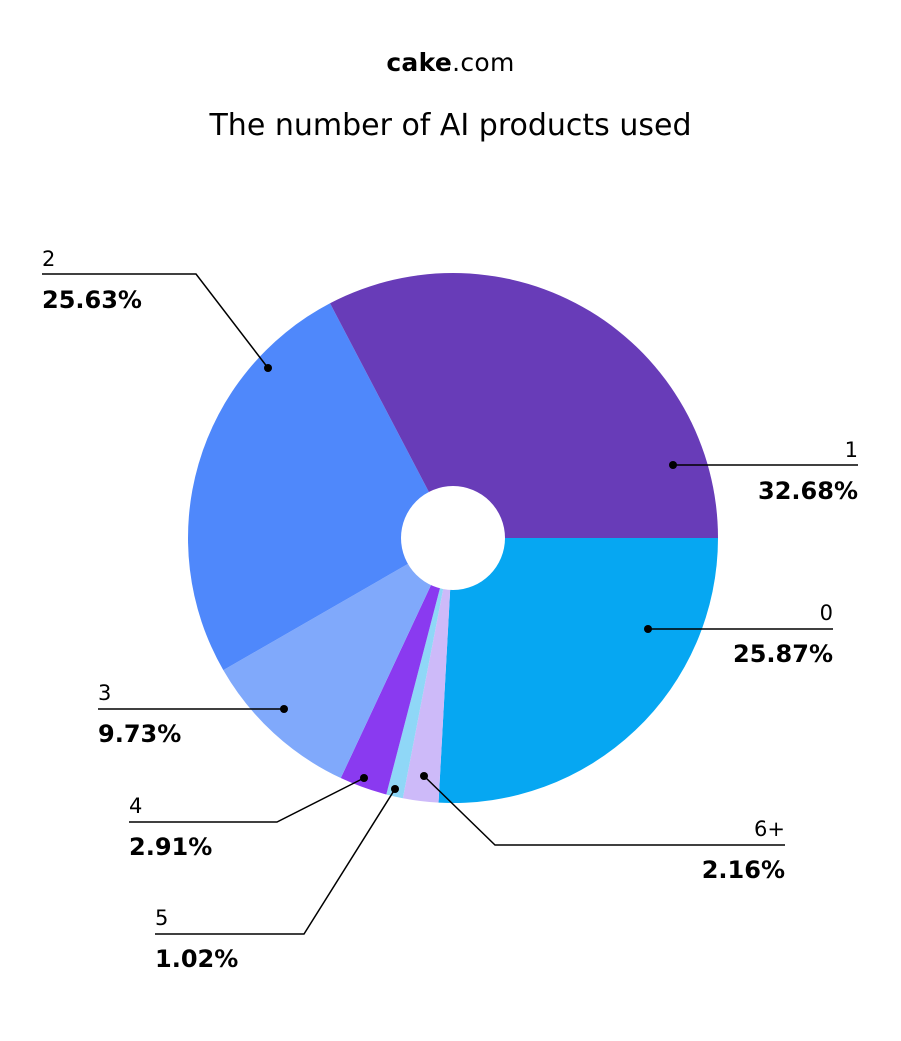 This screenshot has height=1041, width=901. I want to click on label-value-3: 9.73%, so click(139, 734).